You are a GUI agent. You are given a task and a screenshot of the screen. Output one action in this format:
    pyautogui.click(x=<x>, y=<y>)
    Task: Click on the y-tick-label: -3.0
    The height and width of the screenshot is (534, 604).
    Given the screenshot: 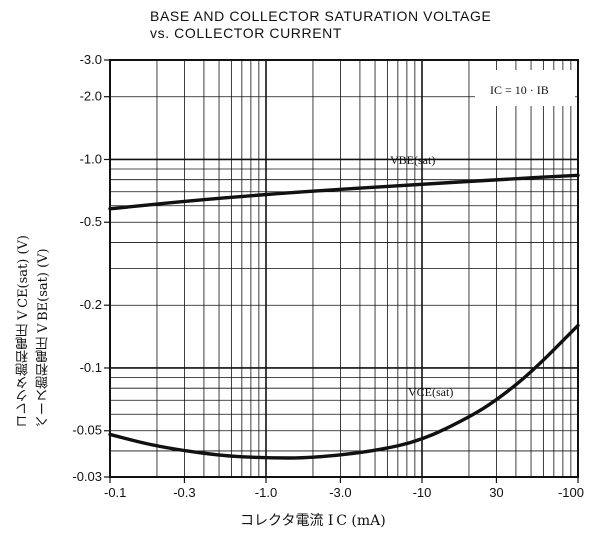 What is the action you would take?
    pyautogui.click(x=91, y=59)
    